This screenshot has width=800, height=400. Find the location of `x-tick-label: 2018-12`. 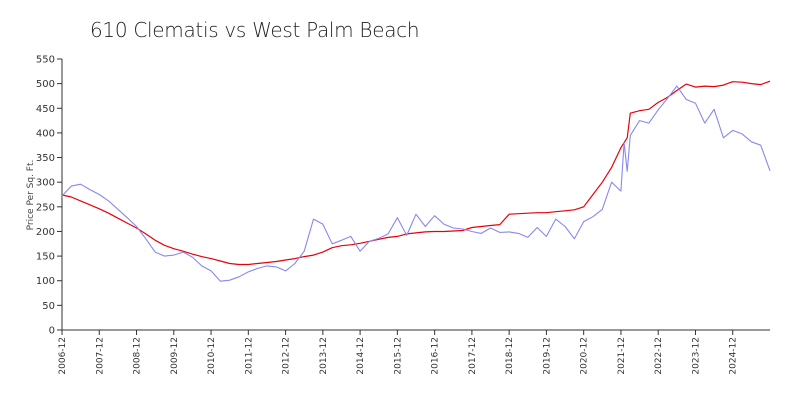

x-tick-label: 2018-12 is located at coordinates (510, 356).